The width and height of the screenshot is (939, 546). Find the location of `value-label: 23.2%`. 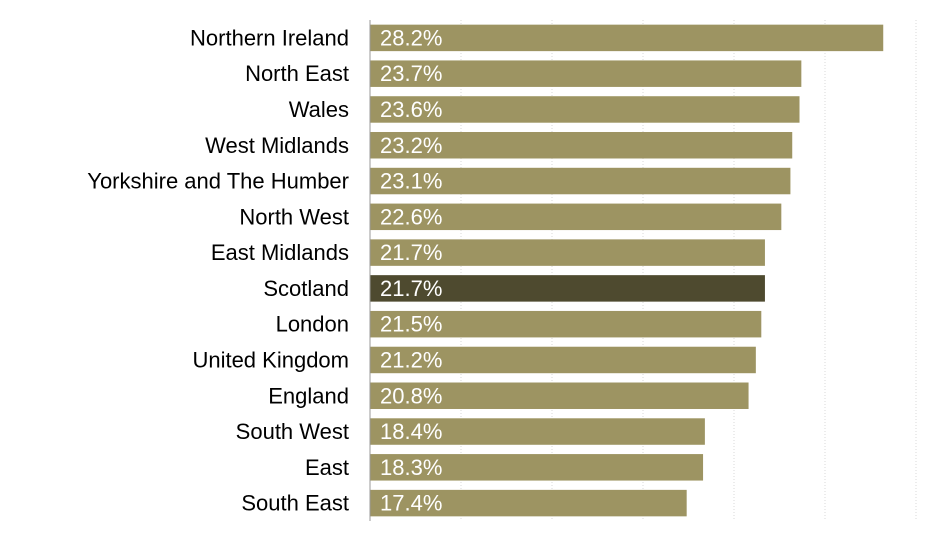

value-label: 23.2% is located at coordinates (411, 145).